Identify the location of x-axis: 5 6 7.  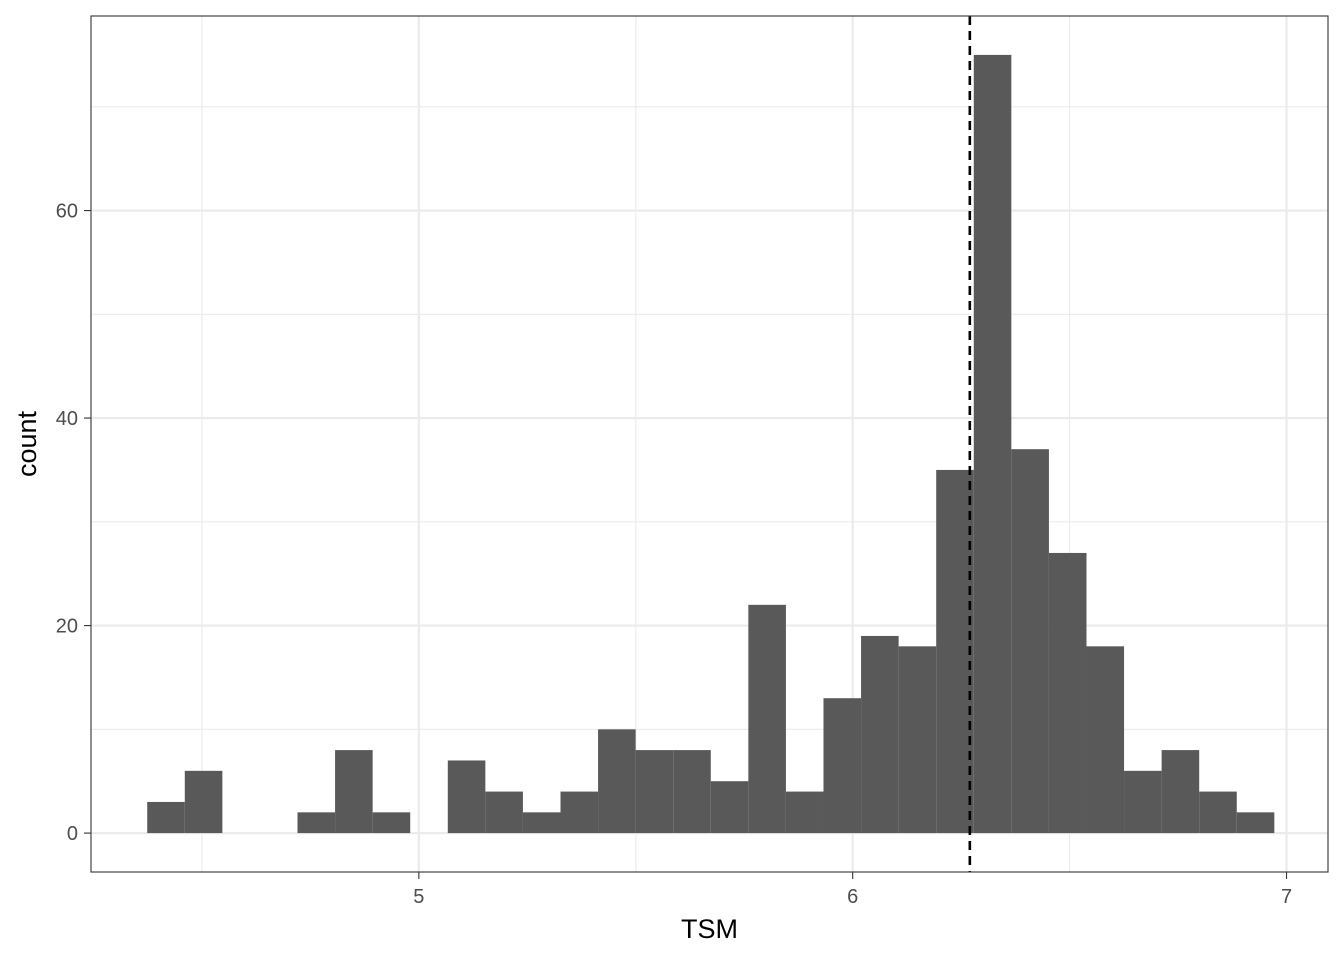
(852, 890).